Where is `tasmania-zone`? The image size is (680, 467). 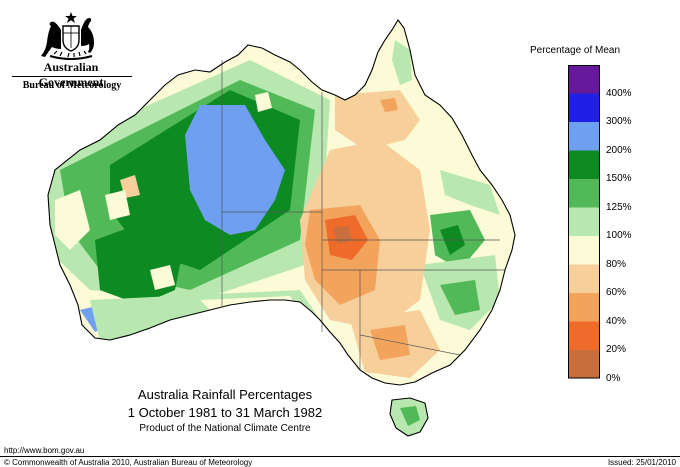 tasmania-zone is located at coordinates (410, 416).